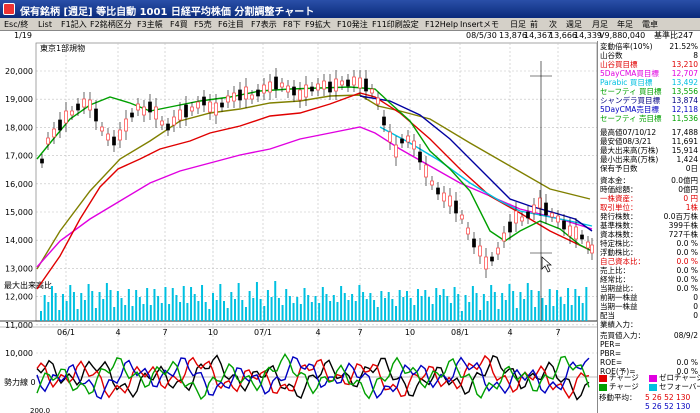 This screenshot has height=413, width=700. What do you see at coordinates (19, 127) in the screenshot?
I see `y-axis-label: 18,000` at bounding box center [19, 127].